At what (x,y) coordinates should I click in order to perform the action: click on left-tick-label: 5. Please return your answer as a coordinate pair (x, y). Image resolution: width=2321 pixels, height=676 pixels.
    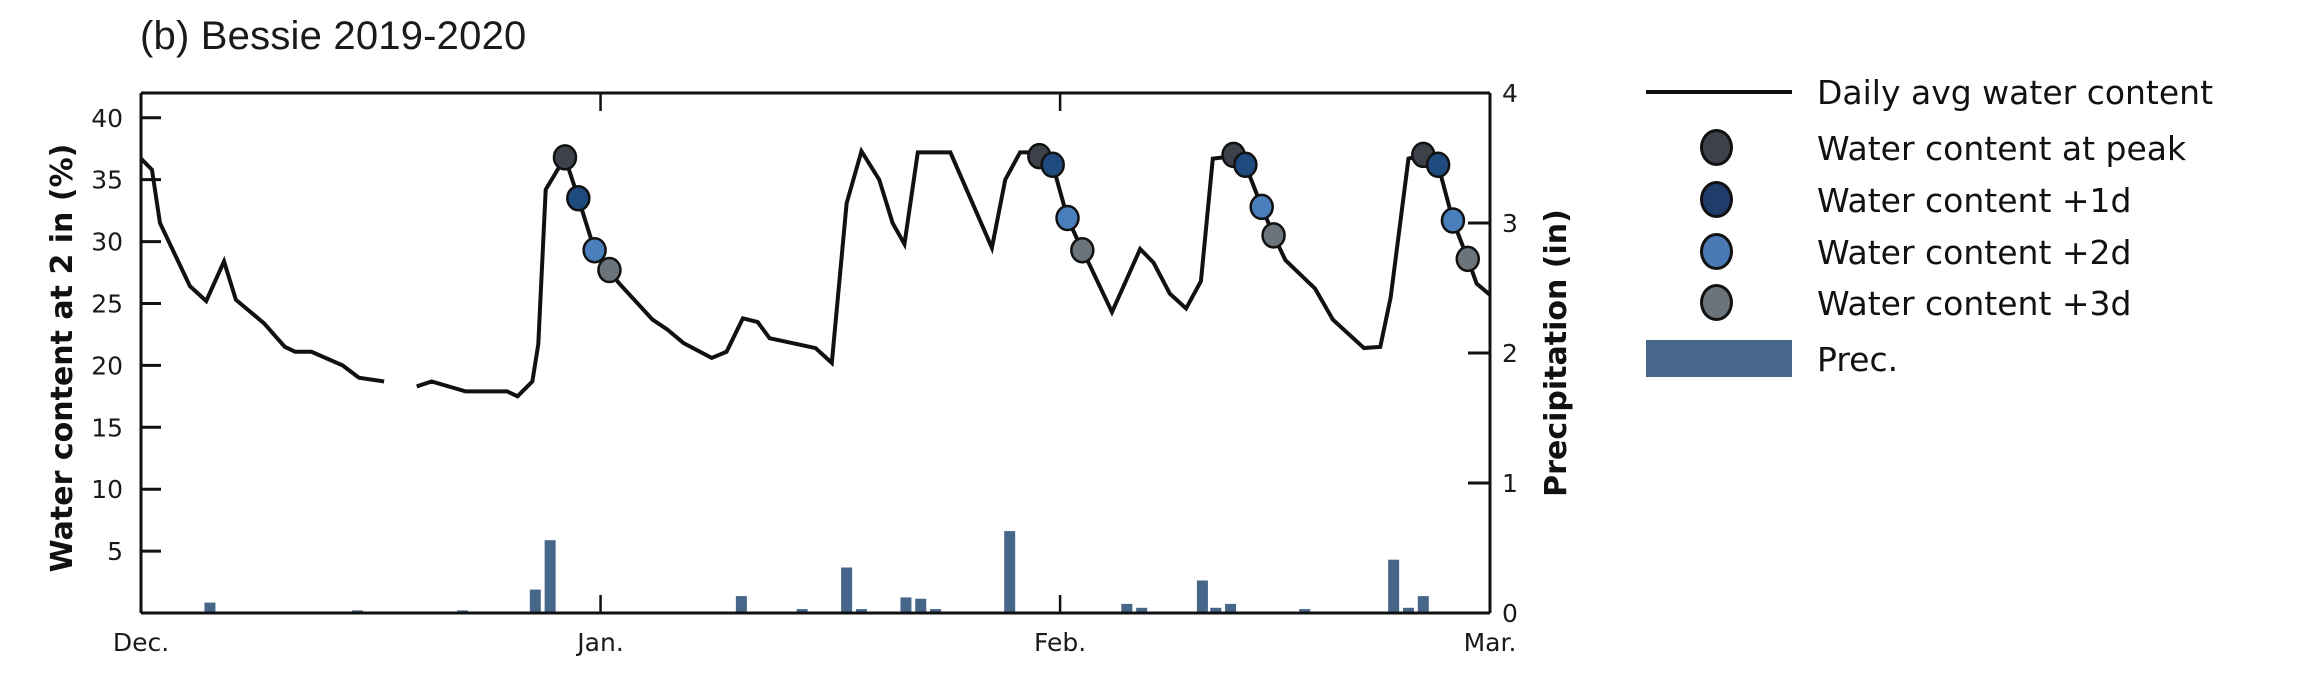
    Looking at the image, I should click on (115, 551).